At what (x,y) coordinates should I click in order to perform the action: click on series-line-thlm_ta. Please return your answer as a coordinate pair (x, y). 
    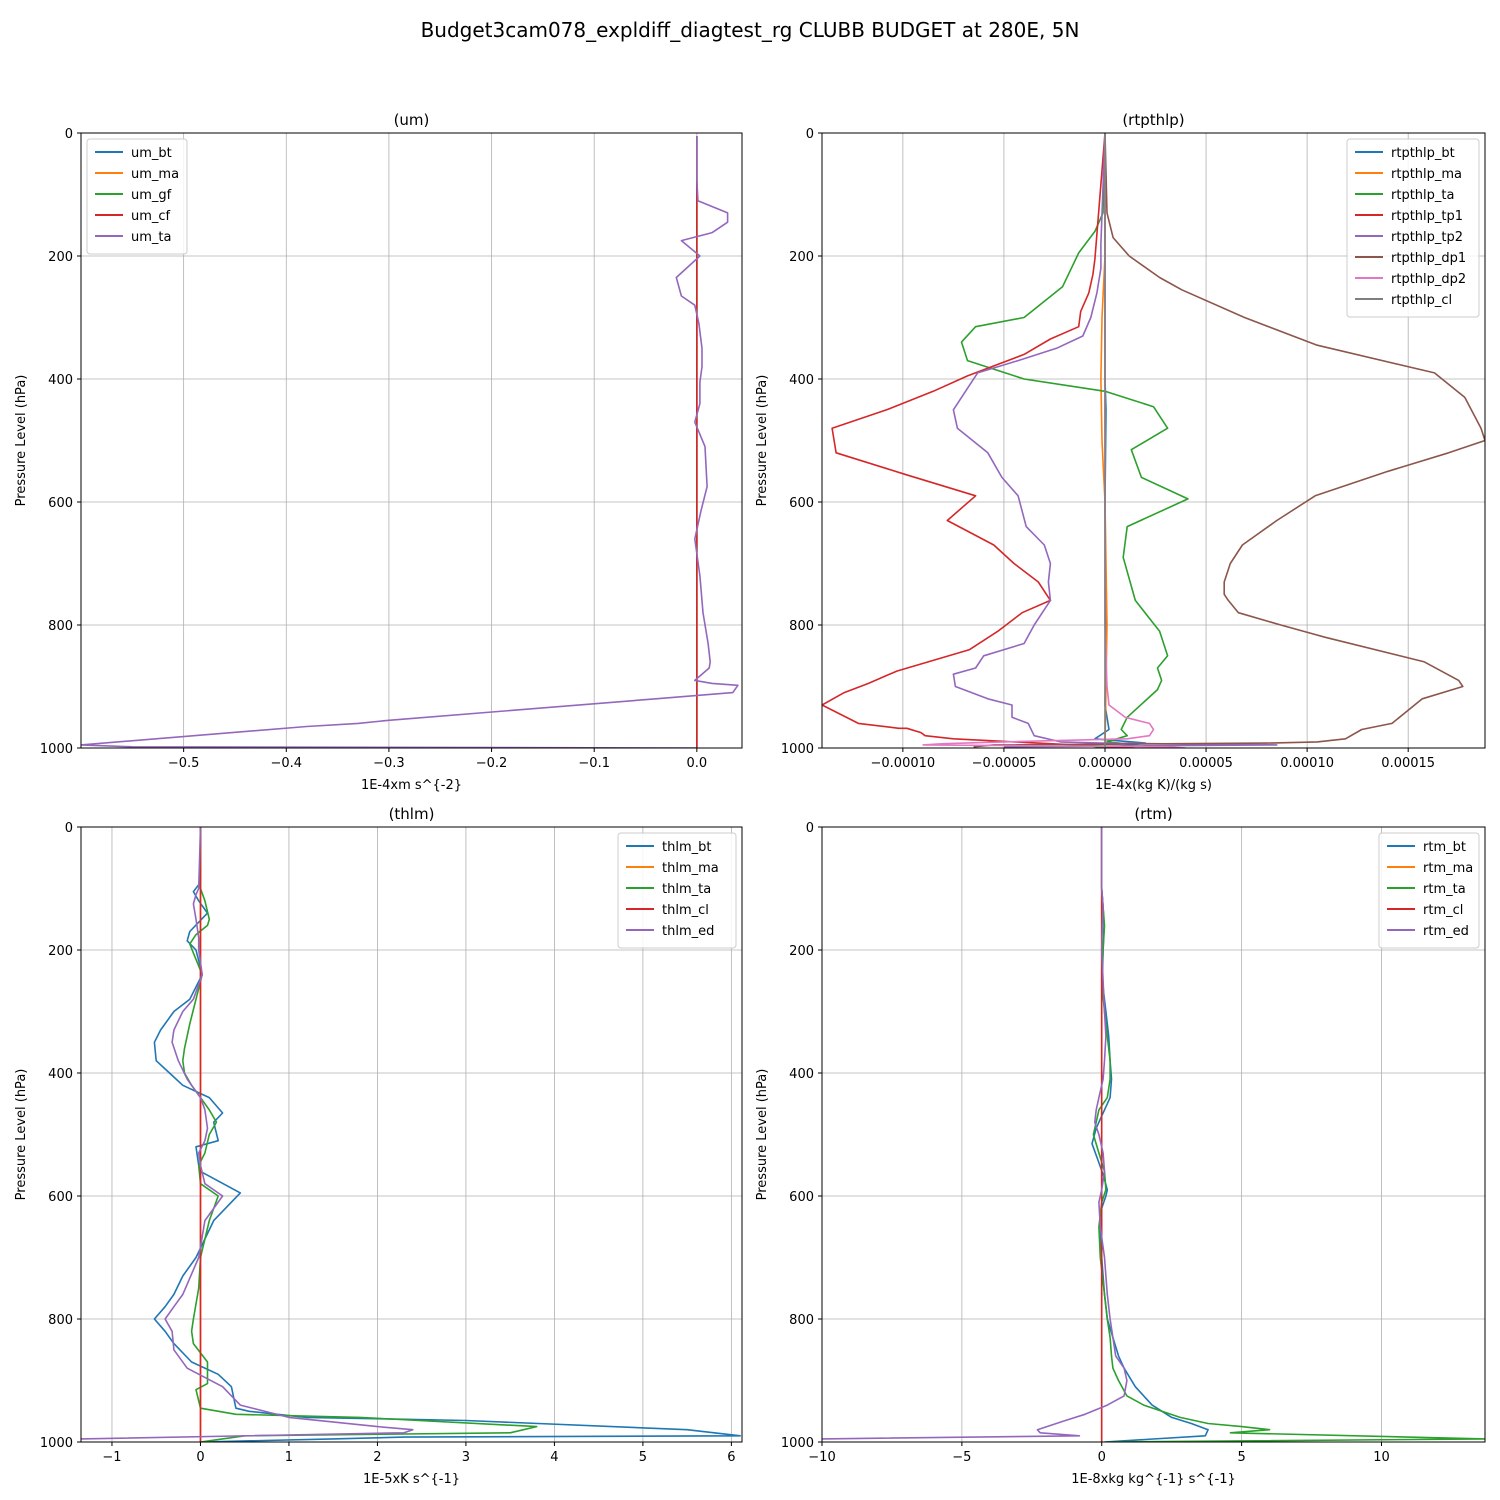
    Looking at the image, I should click on (360, 1134).